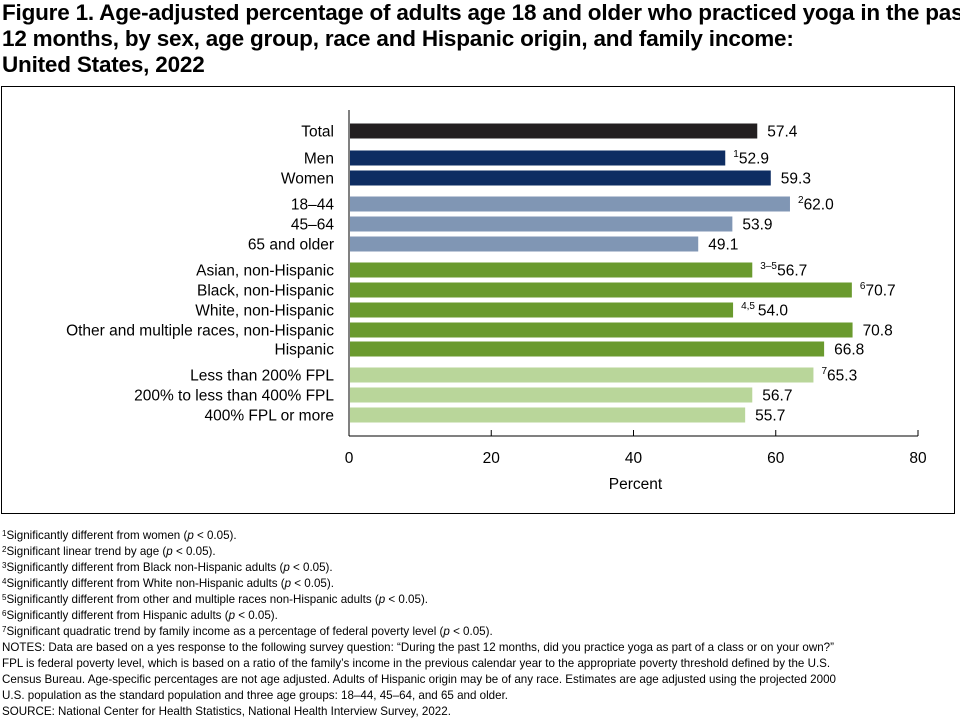 This screenshot has width=960, height=720. I want to click on value-label: 66.8, so click(849, 350).